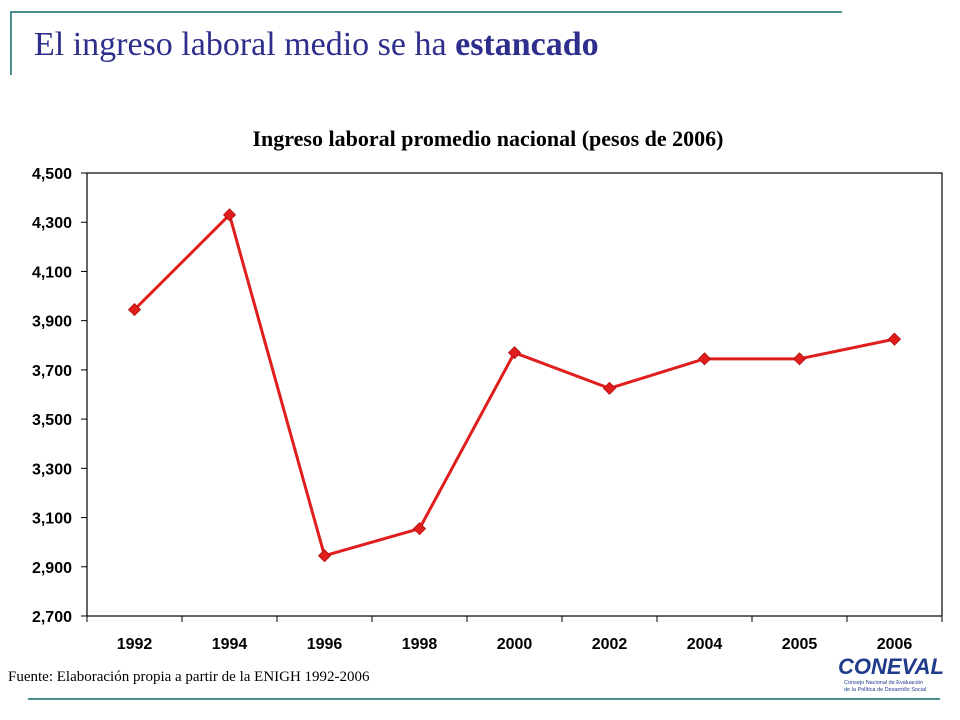 The height and width of the screenshot is (720, 960). I want to click on title-top-rule, so click(426, 12).